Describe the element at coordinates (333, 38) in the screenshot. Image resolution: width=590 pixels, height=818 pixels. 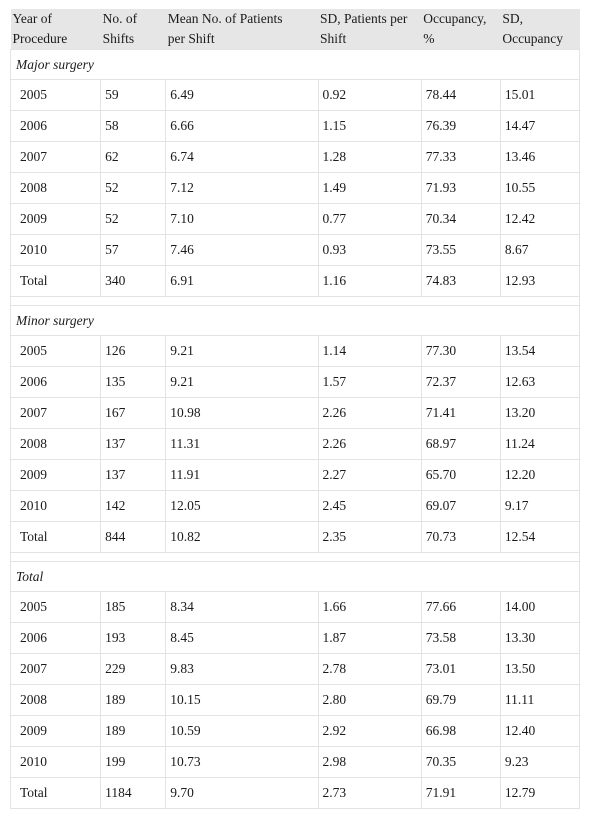
I see `column-header-line: Shift` at that location.